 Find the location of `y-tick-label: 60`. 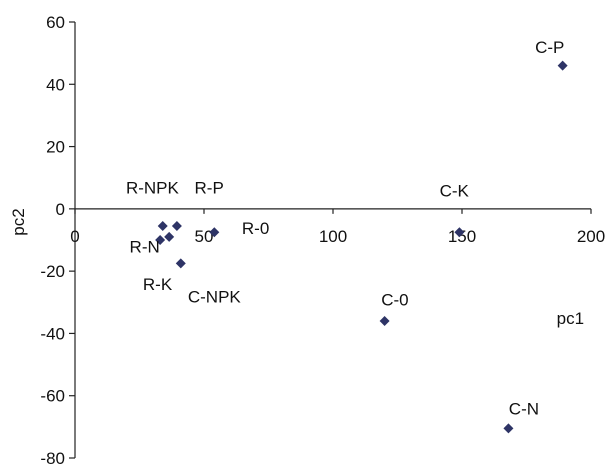

y-tick-label: 60 is located at coordinates (55, 22).